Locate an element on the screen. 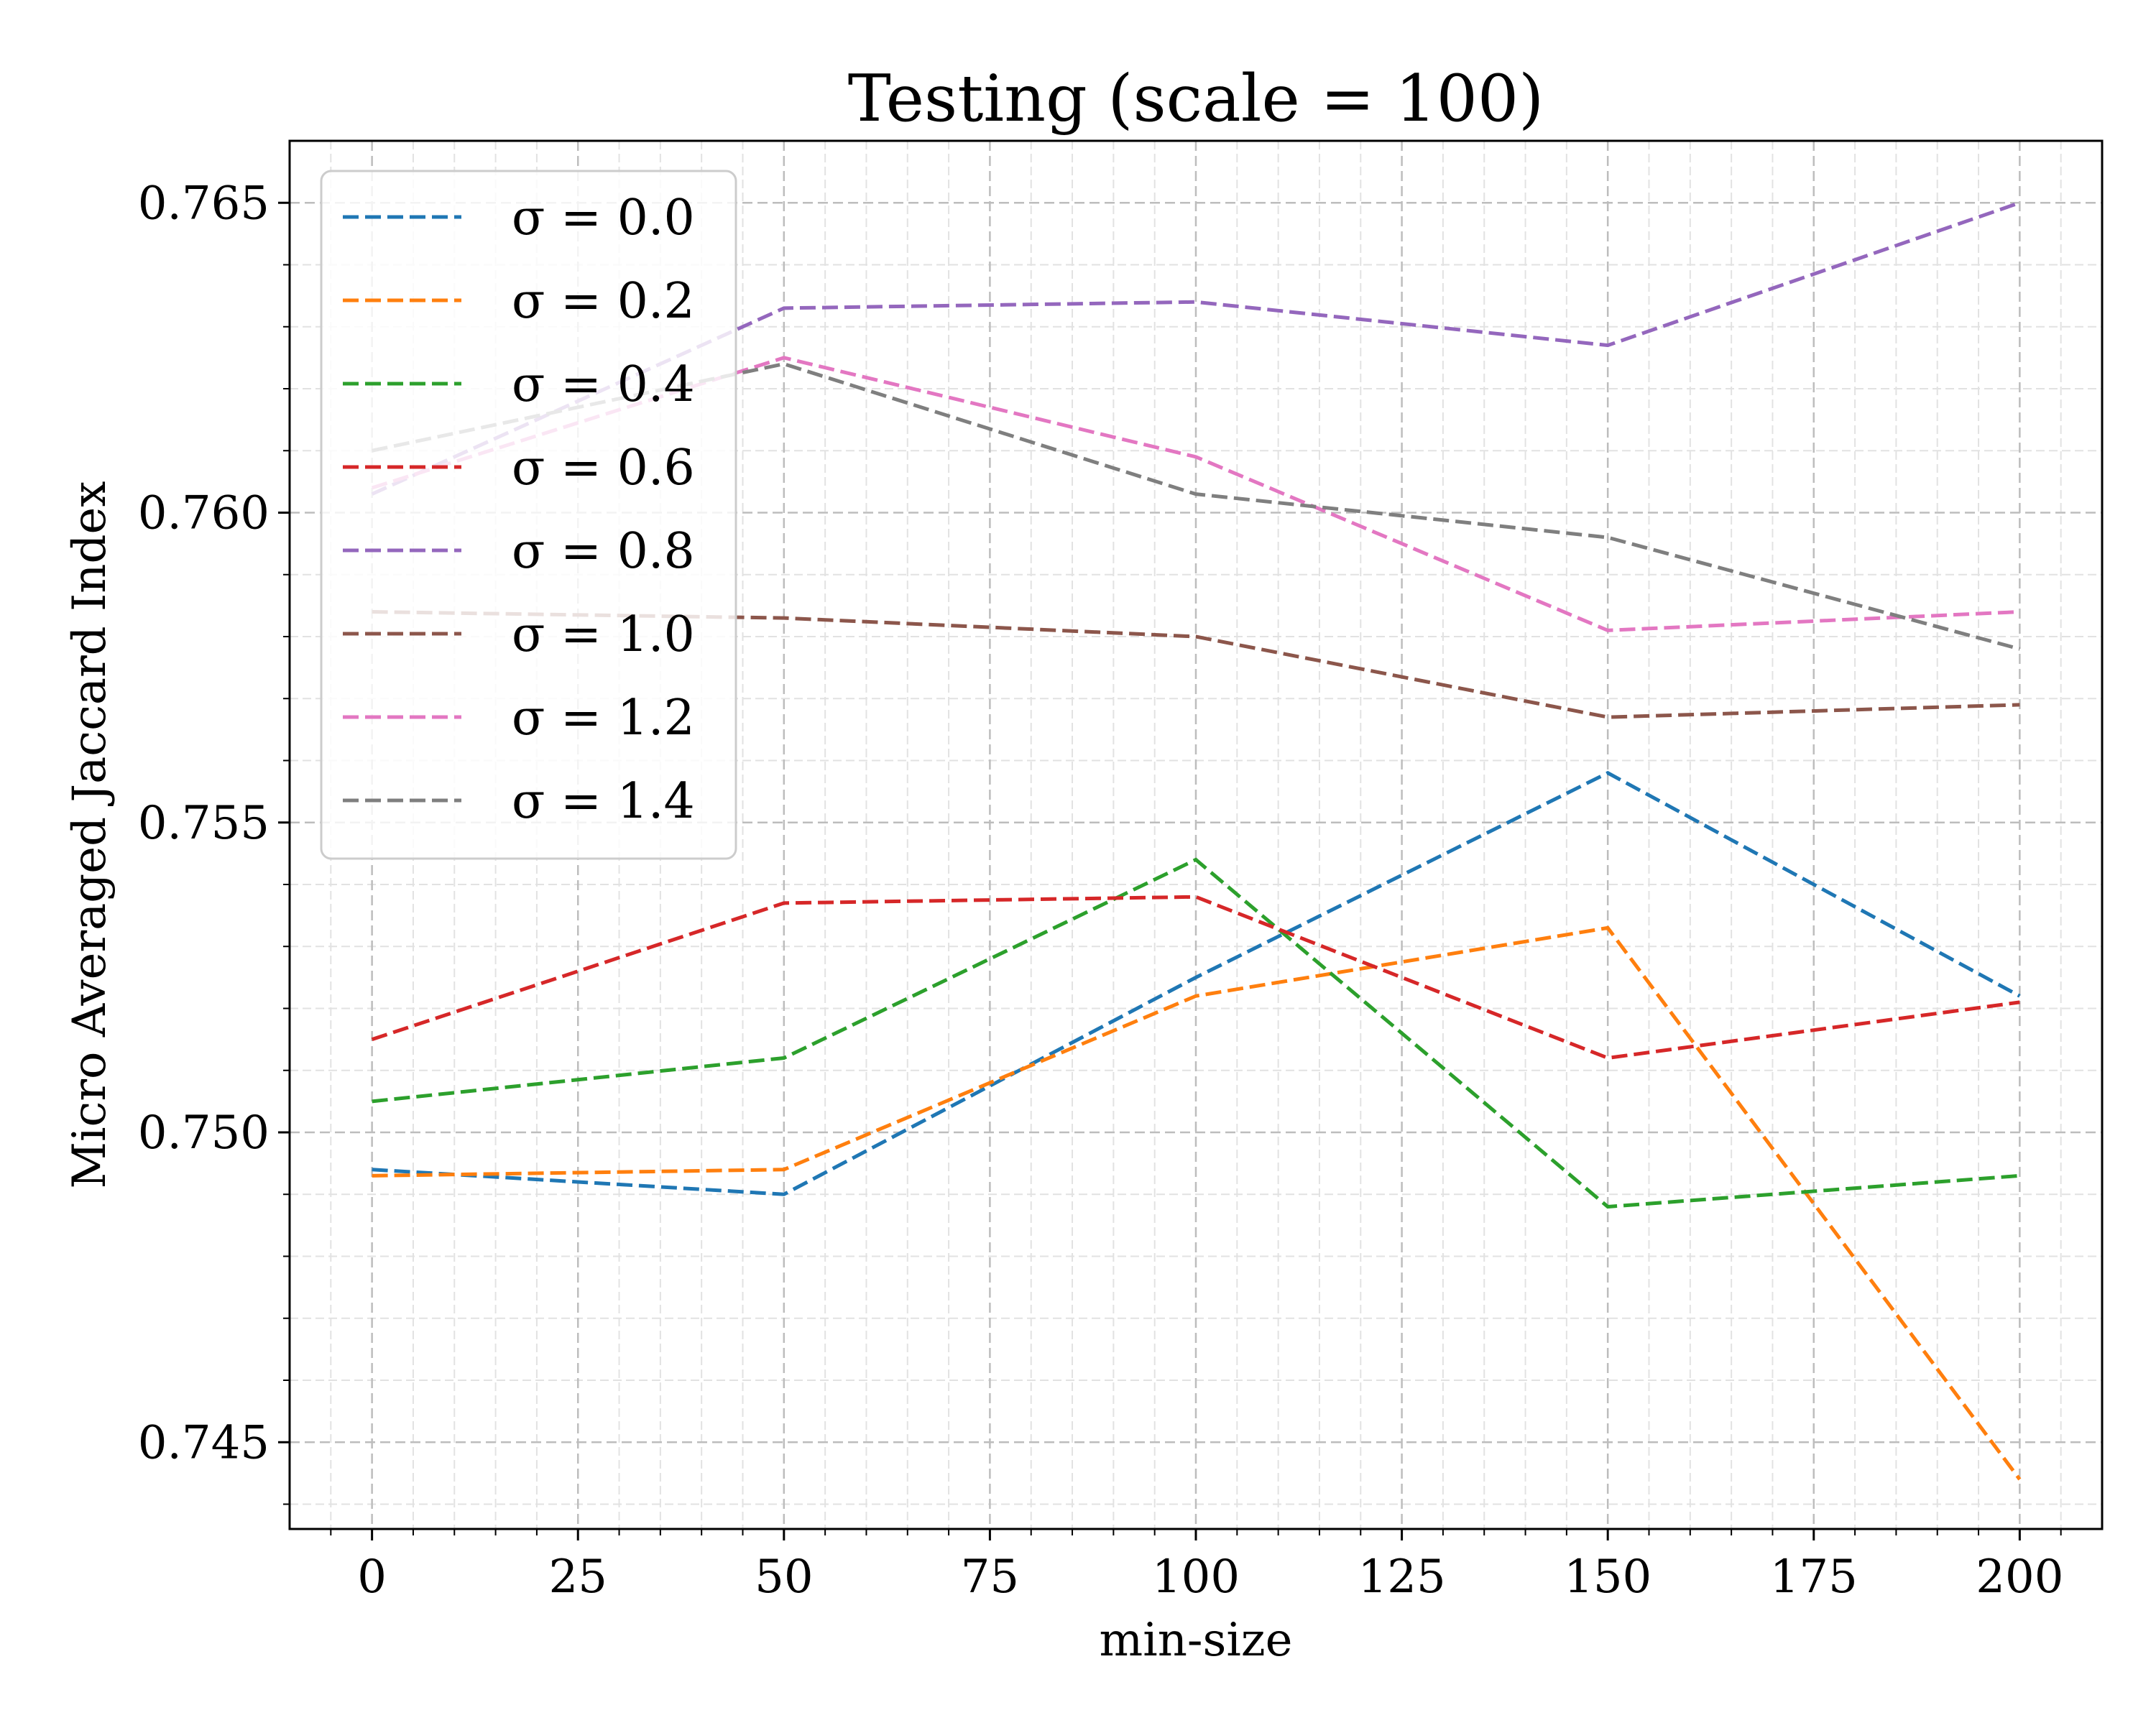  x-tick-label: 200 is located at coordinates (2019, 1577).